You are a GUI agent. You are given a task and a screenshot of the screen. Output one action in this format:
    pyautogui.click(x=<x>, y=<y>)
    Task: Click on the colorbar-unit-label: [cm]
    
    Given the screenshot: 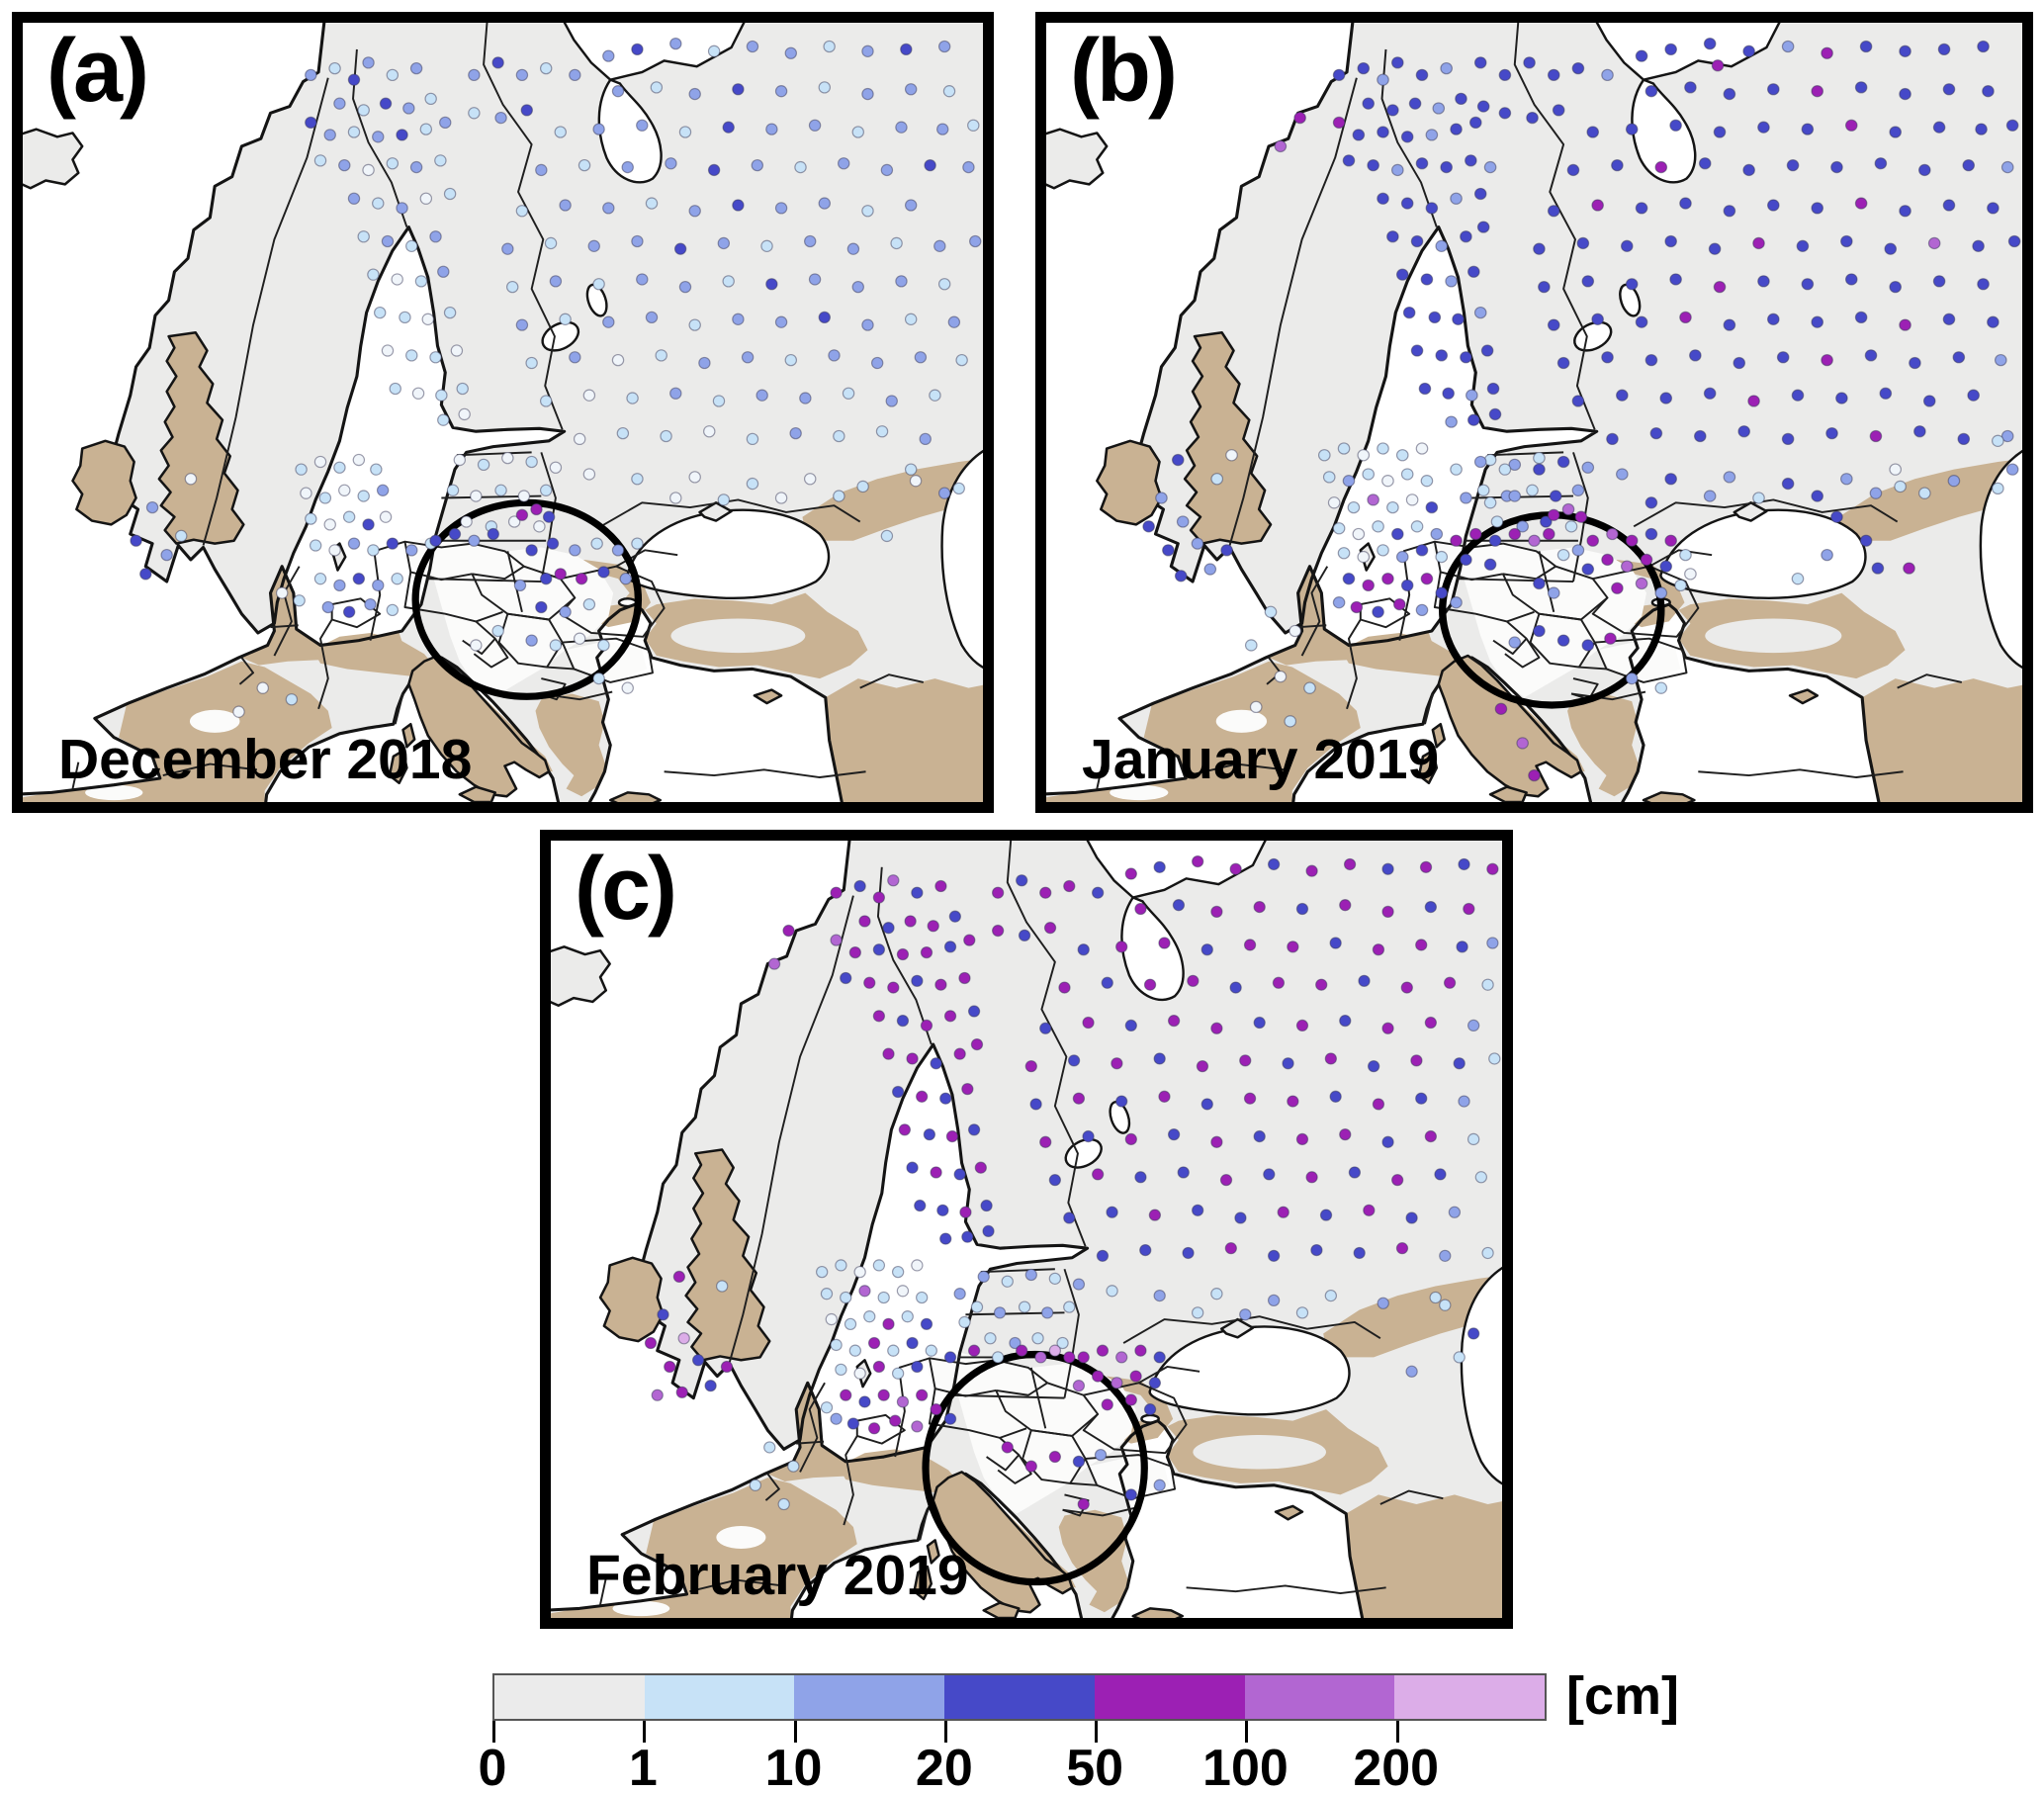 What is the action you would take?
    pyautogui.click(x=1623, y=1696)
    